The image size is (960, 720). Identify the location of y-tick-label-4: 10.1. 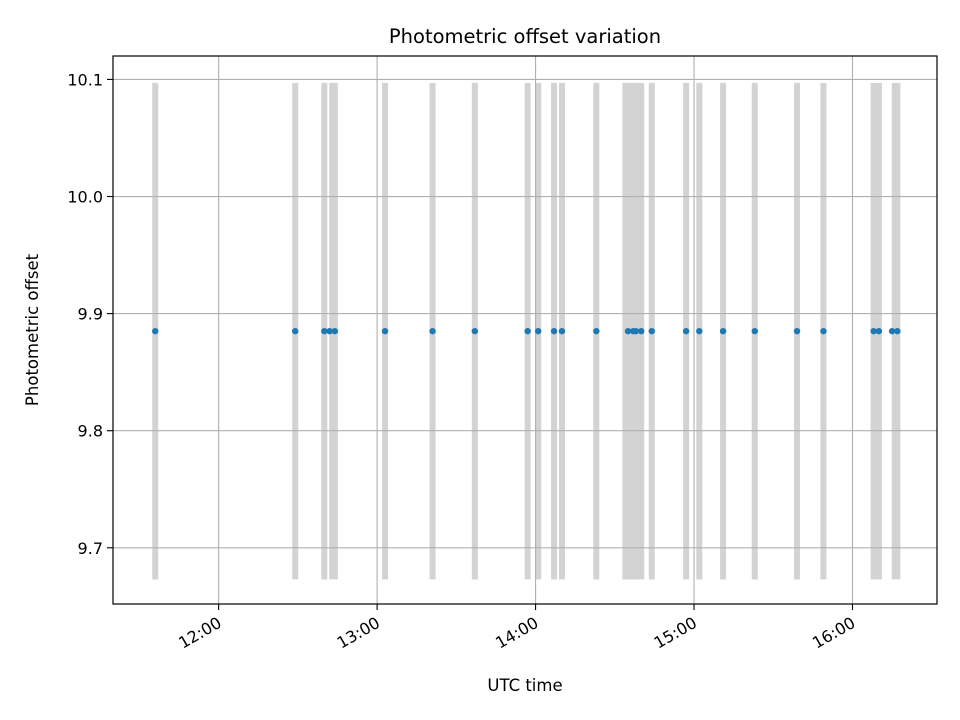
(85, 79).